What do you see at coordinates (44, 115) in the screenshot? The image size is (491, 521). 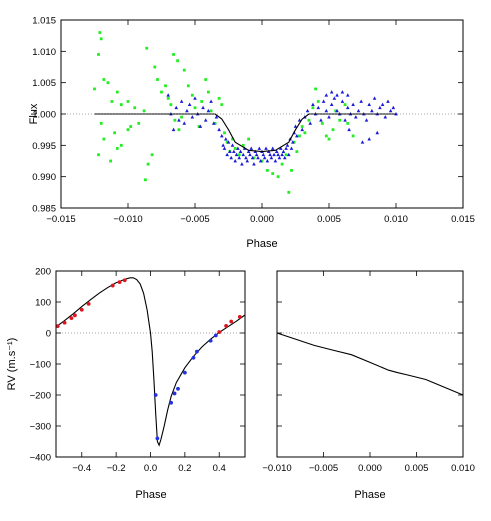 I see `y-tick-label: 1.000` at bounding box center [44, 115].